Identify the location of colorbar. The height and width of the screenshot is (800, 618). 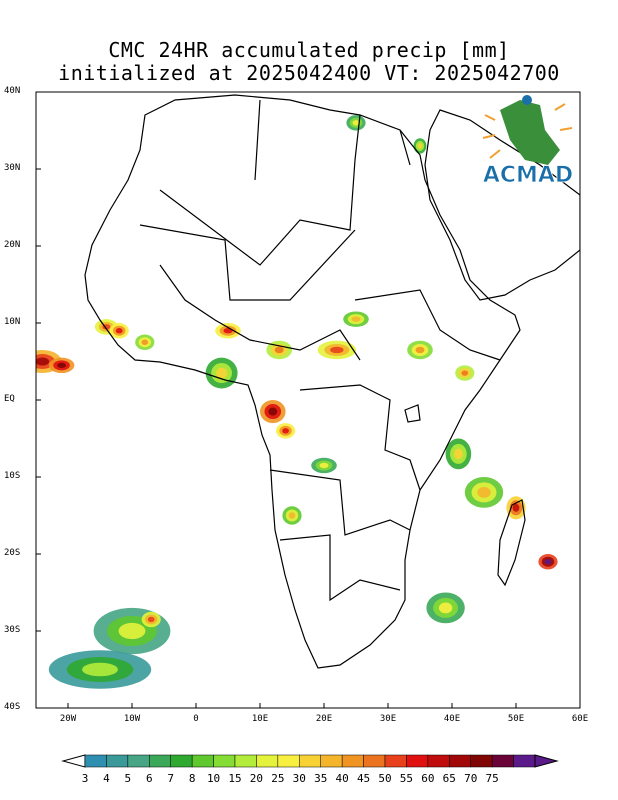
(310, 761).